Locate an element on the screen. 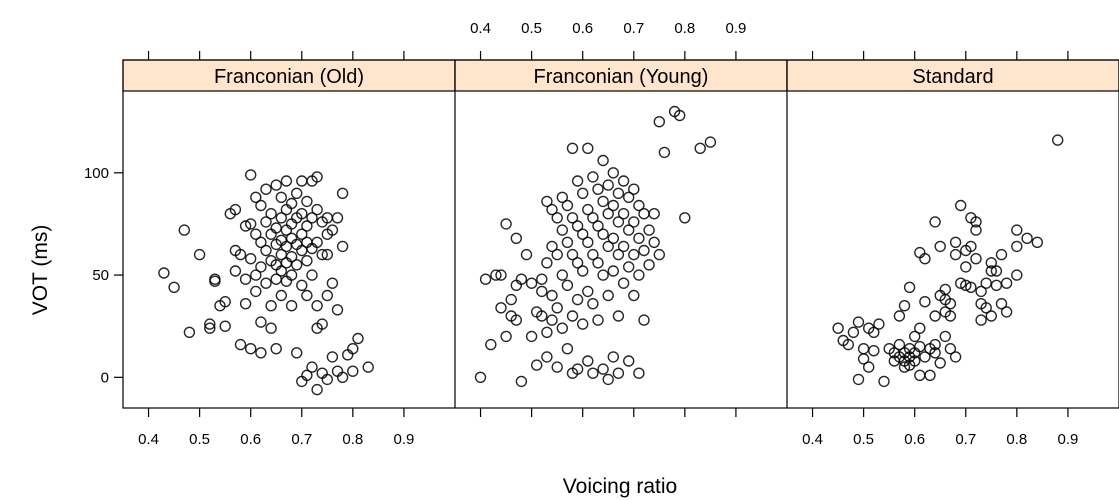 The image size is (1119, 500). x-tick-label: 0.5 is located at coordinates (199, 439).